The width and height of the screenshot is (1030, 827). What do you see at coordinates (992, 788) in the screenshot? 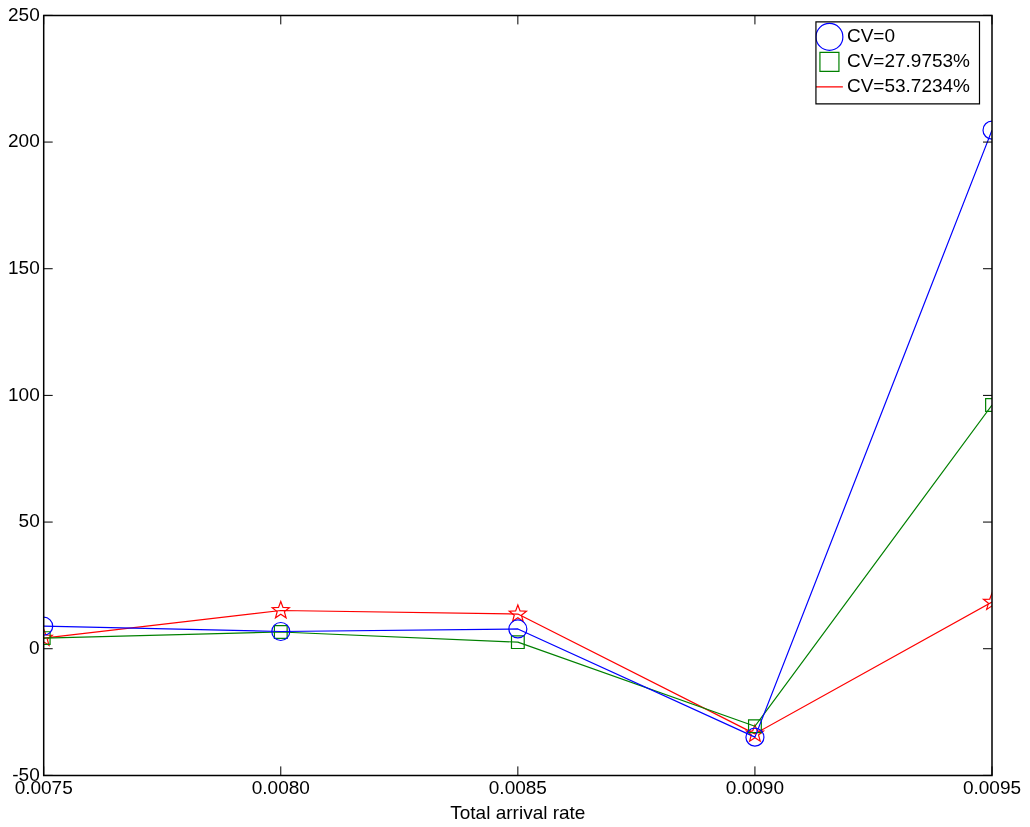
I see `x-tick-label: 0.0095` at bounding box center [992, 788].